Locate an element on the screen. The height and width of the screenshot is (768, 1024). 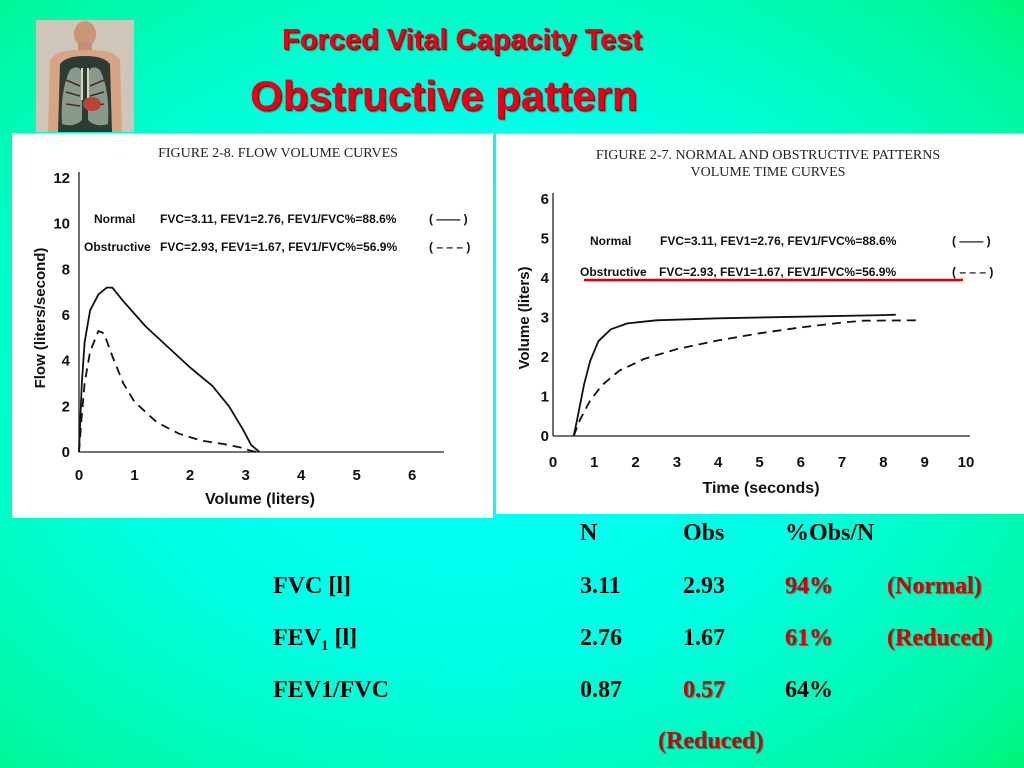
y-tick-label: 3 is located at coordinates (545, 318).